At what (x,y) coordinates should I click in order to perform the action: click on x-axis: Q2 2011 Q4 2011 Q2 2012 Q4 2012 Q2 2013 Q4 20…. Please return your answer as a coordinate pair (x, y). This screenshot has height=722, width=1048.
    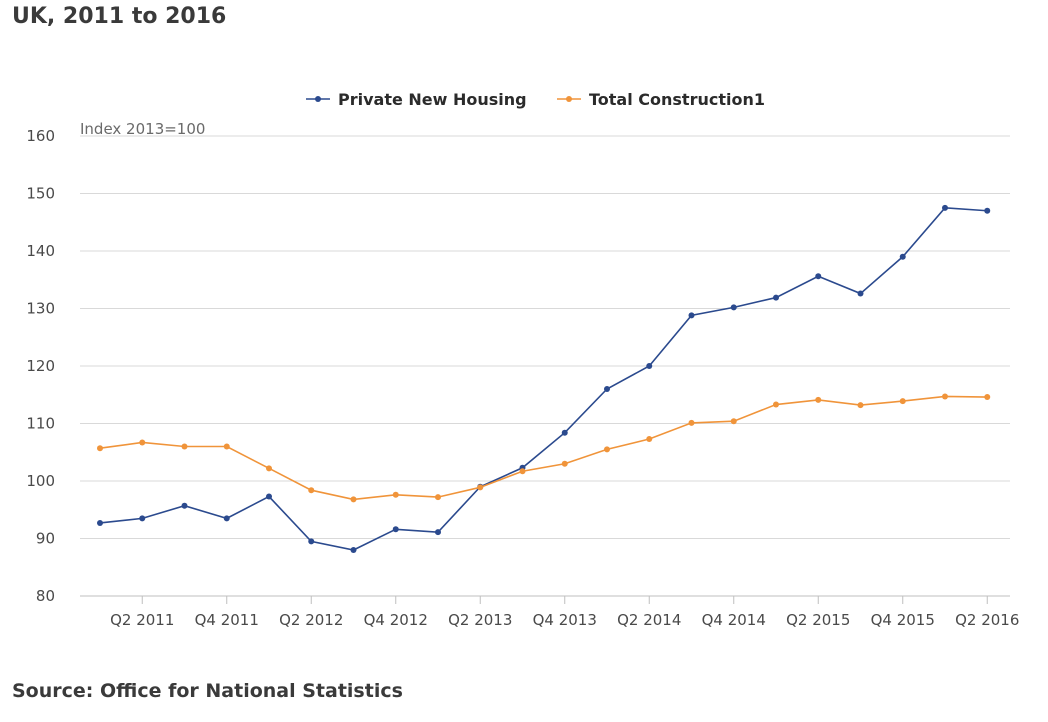
    Looking at the image, I should click on (564, 612).